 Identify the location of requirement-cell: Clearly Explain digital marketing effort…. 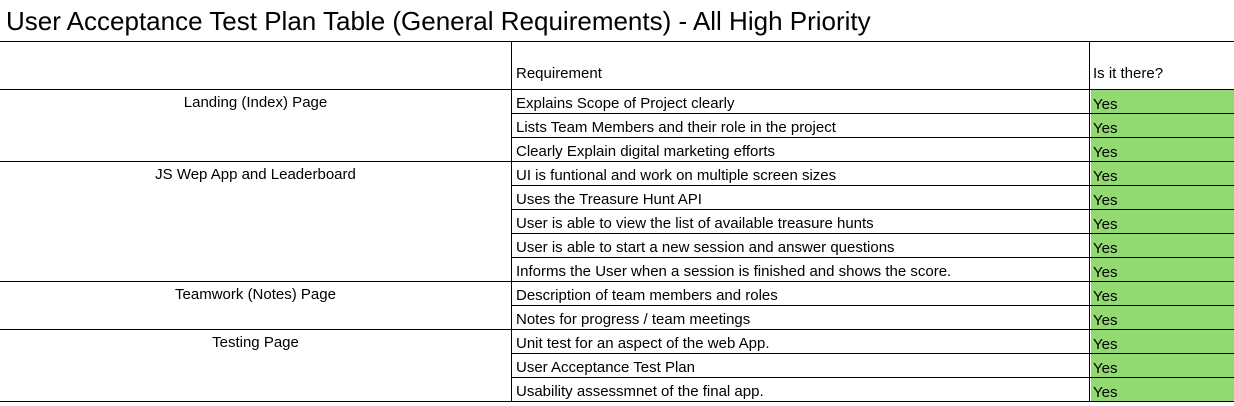
(646, 151).